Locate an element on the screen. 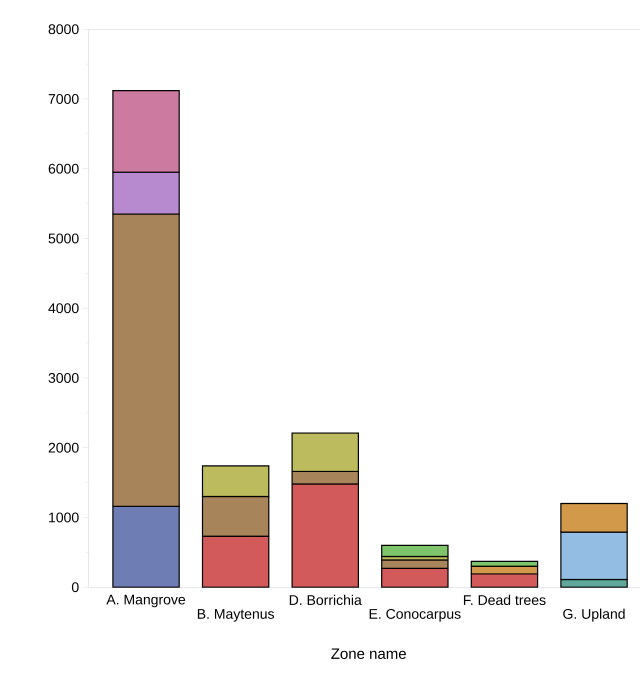 Image resolution: width=640 pixels, height=673 pixels. y-tick-label: 0 is located at coordinates (75, 587).